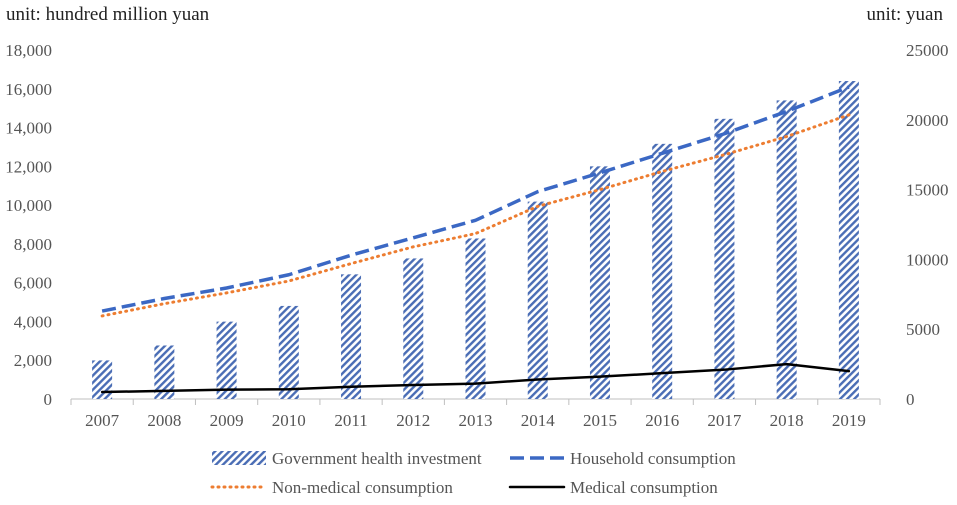  What do you see at coordinates (910, 399) in the screenshot?
I see `right-y-tick-label: 0` at bounding box center [910, 399].